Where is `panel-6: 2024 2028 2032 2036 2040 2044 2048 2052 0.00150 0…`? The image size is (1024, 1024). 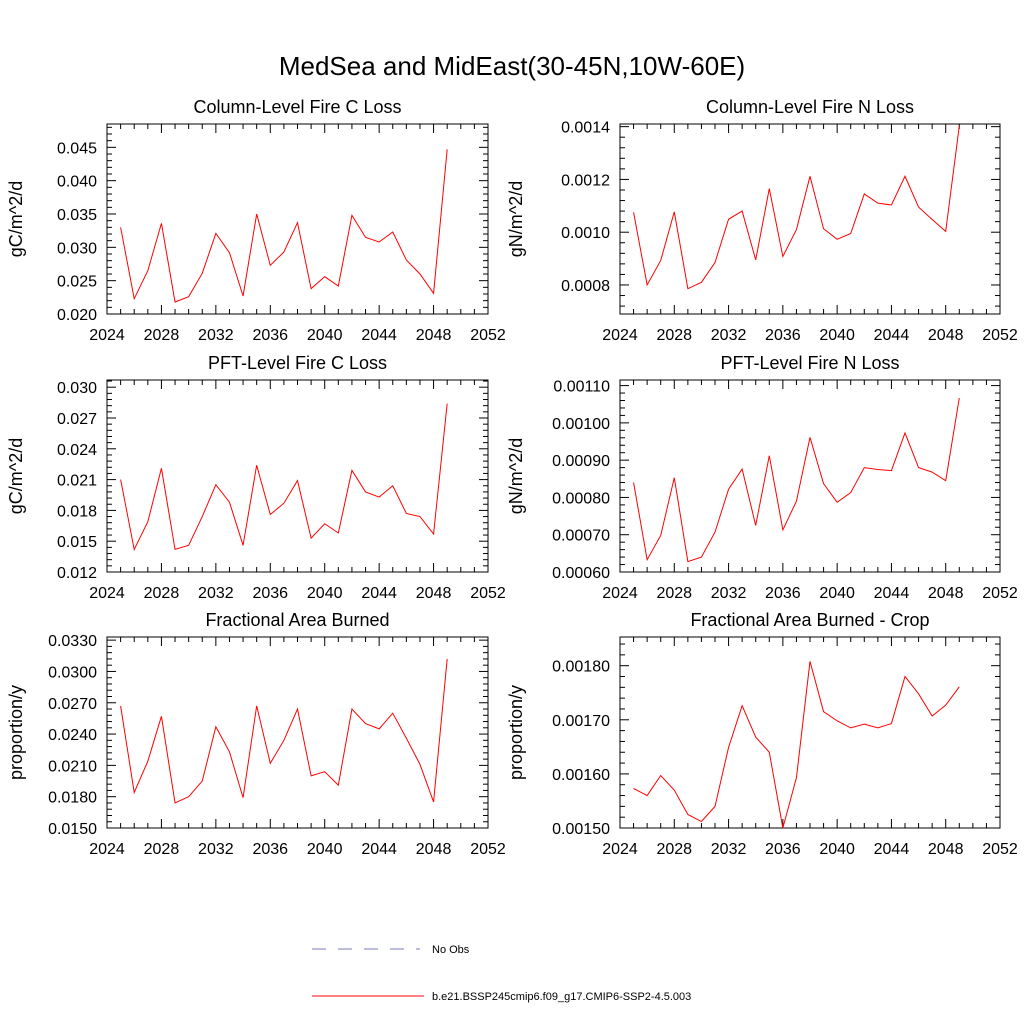
panel-6: 2024 2028 2032 2036 2040 2044 2048 2052 0.00150 0… is located at coordinates (762, 734).